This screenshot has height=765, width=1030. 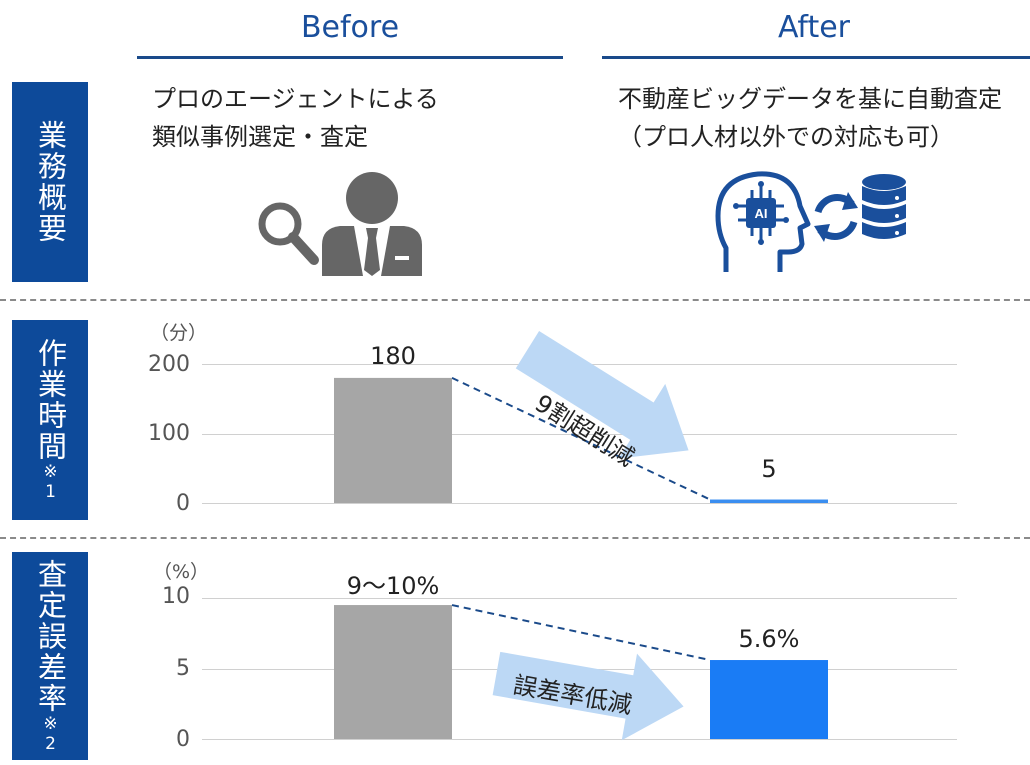 I want to click on row-label-work-time-text: 作業時間, so click(x=50, y=400).